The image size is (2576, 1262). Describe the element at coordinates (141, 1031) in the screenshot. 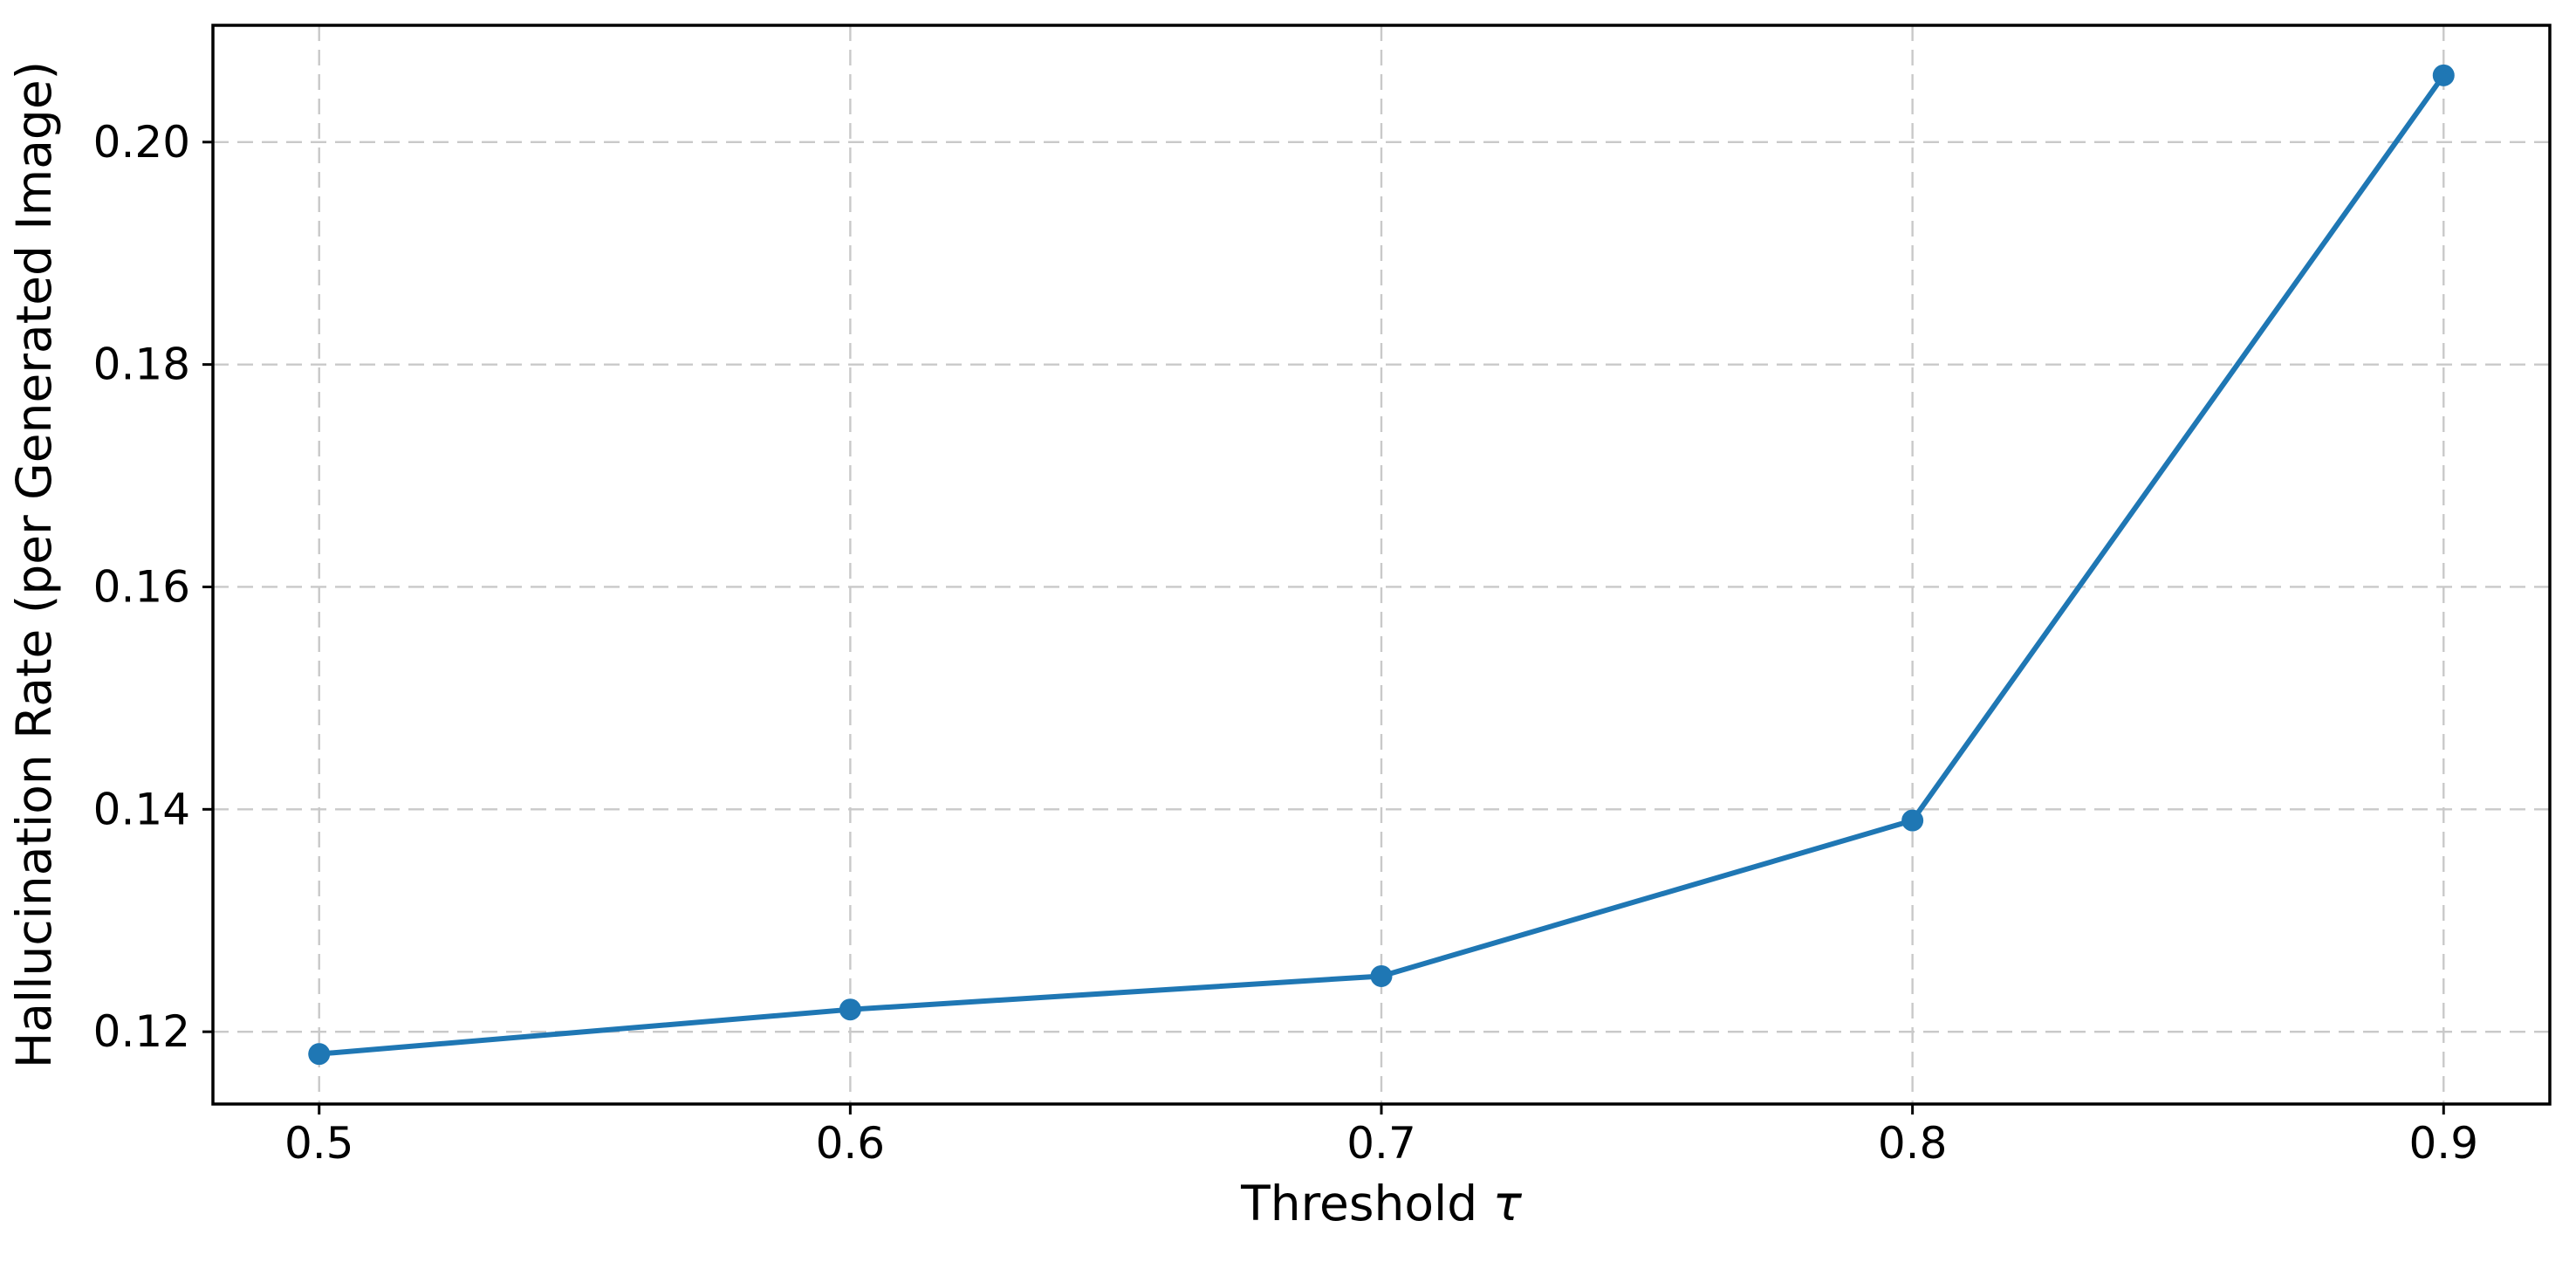

I see `y-tick-label: 0.12` at that location.